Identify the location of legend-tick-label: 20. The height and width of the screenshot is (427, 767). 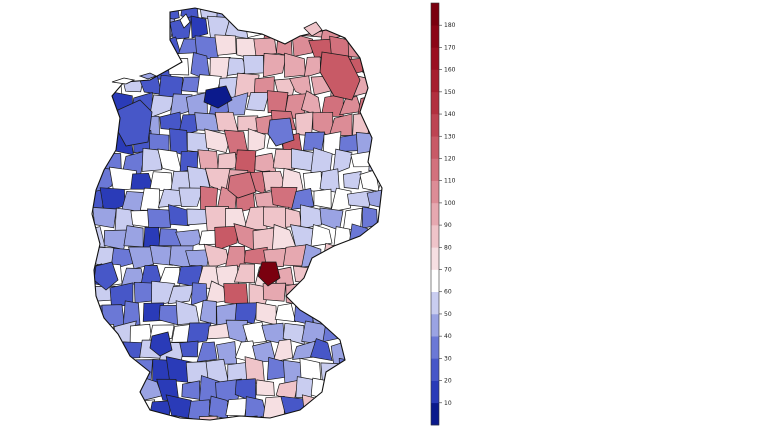
(448, 381).